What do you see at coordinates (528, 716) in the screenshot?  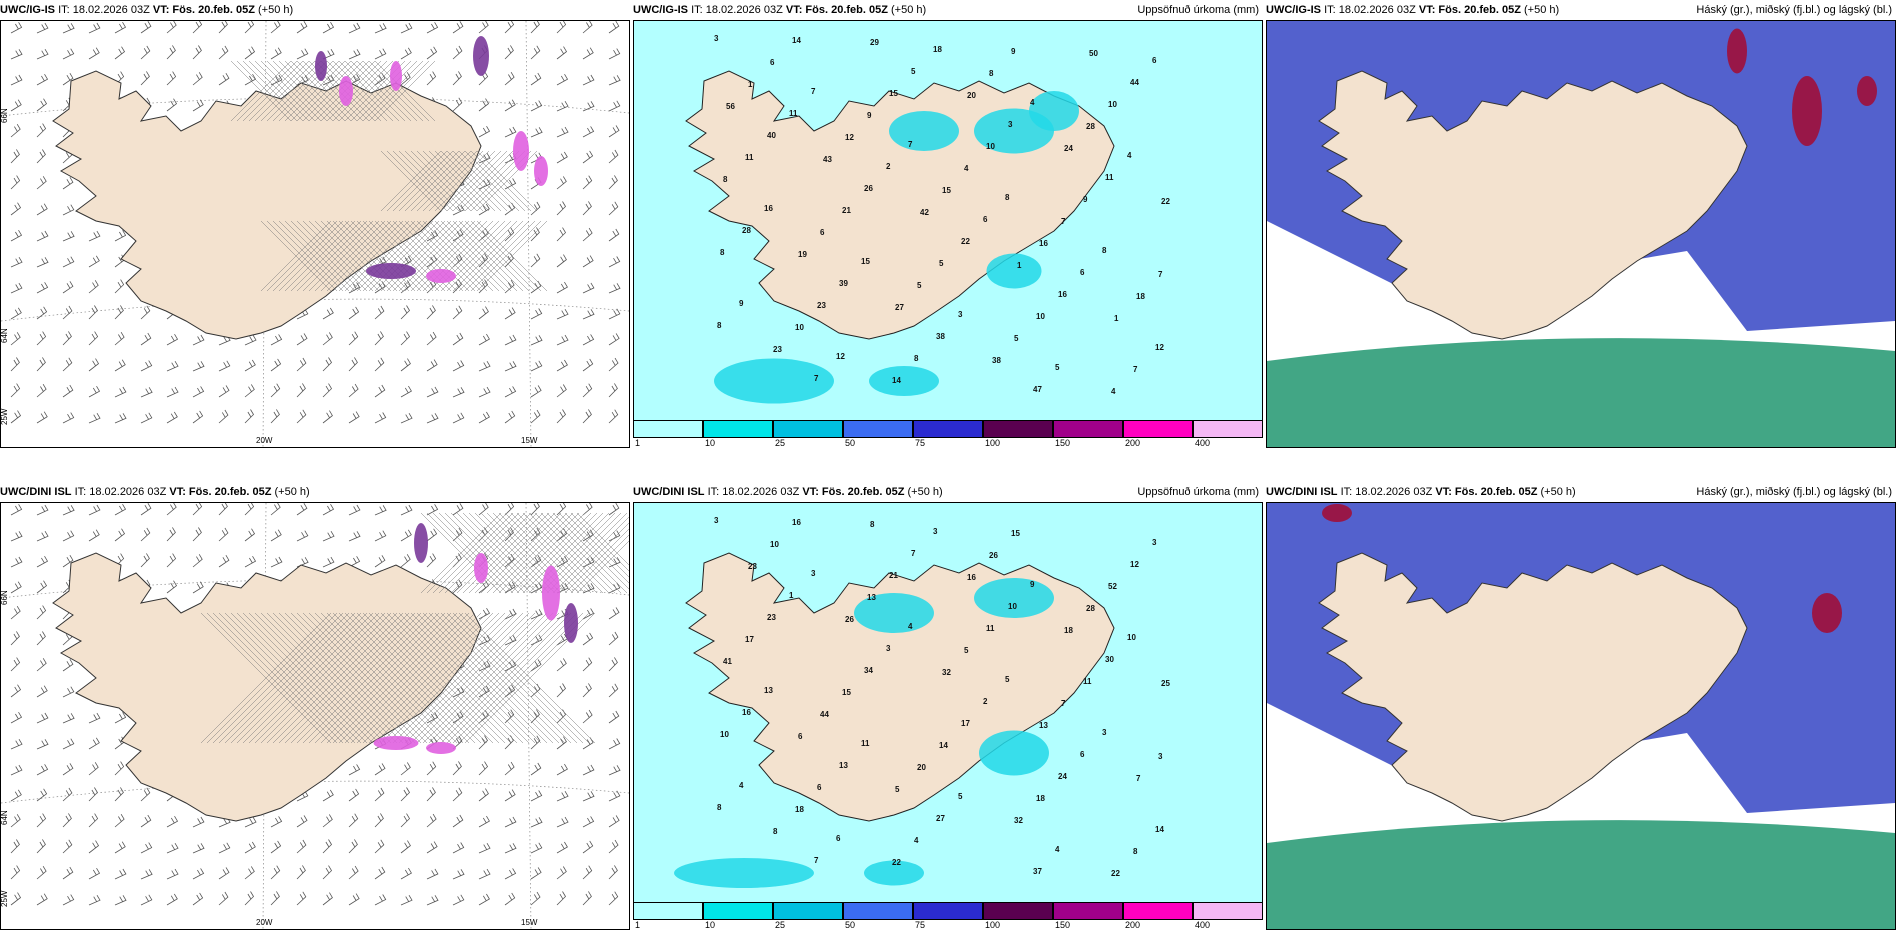 I see `longitude-line` at bounding box center [528, 716].